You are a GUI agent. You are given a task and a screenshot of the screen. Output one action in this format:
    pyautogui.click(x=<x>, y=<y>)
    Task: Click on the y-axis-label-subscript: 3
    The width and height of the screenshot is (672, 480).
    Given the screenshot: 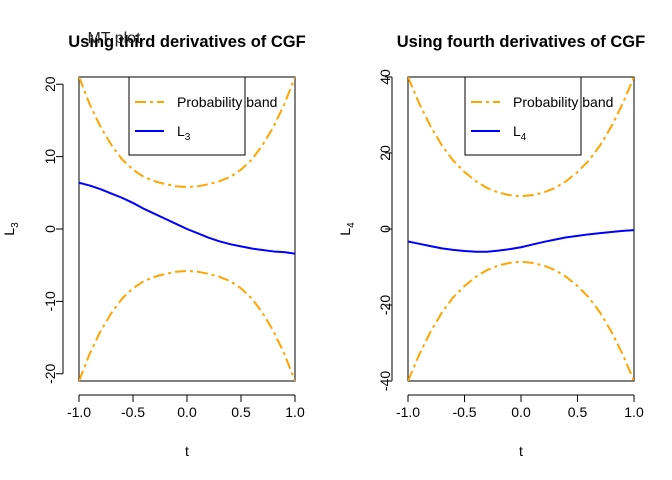 What is the action you would take?
    pyautogui.click(x=15, y=225)
    